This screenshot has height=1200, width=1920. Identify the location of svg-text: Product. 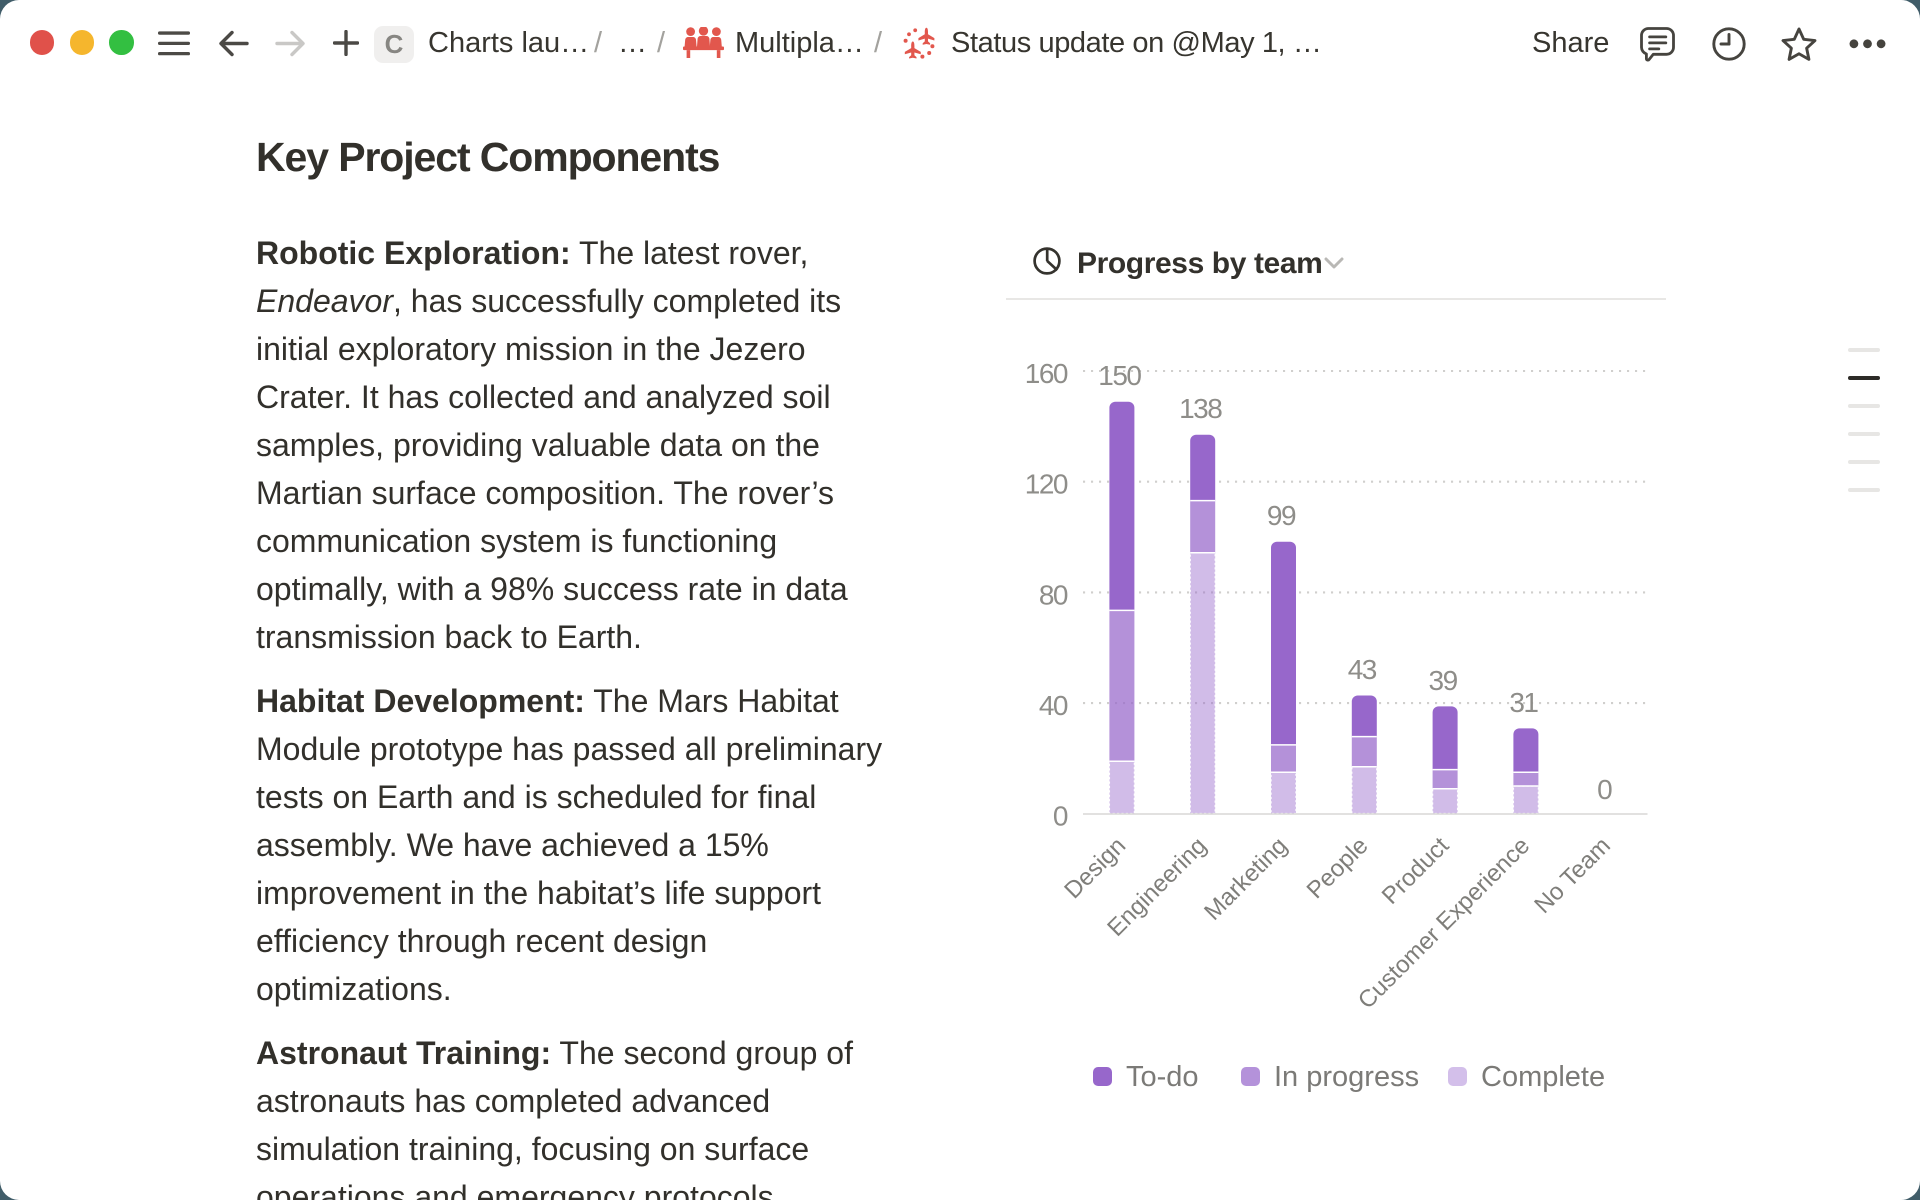
(1416, 871).